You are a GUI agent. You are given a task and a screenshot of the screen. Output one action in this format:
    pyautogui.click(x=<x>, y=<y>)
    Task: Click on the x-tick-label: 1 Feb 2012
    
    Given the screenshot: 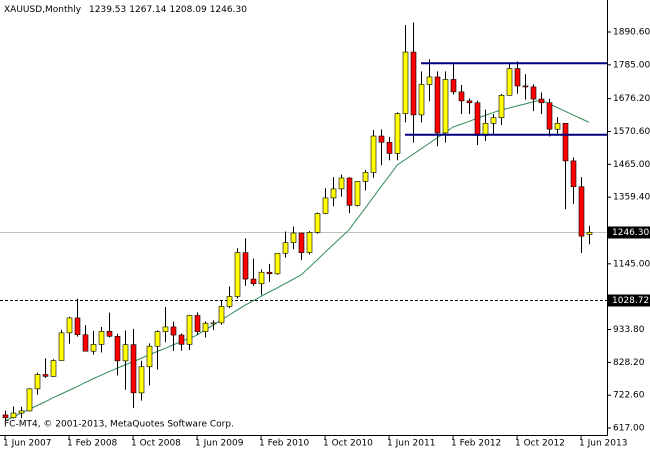 What is the action you would take?
    pyautogui.click(x=476, y=444)
    